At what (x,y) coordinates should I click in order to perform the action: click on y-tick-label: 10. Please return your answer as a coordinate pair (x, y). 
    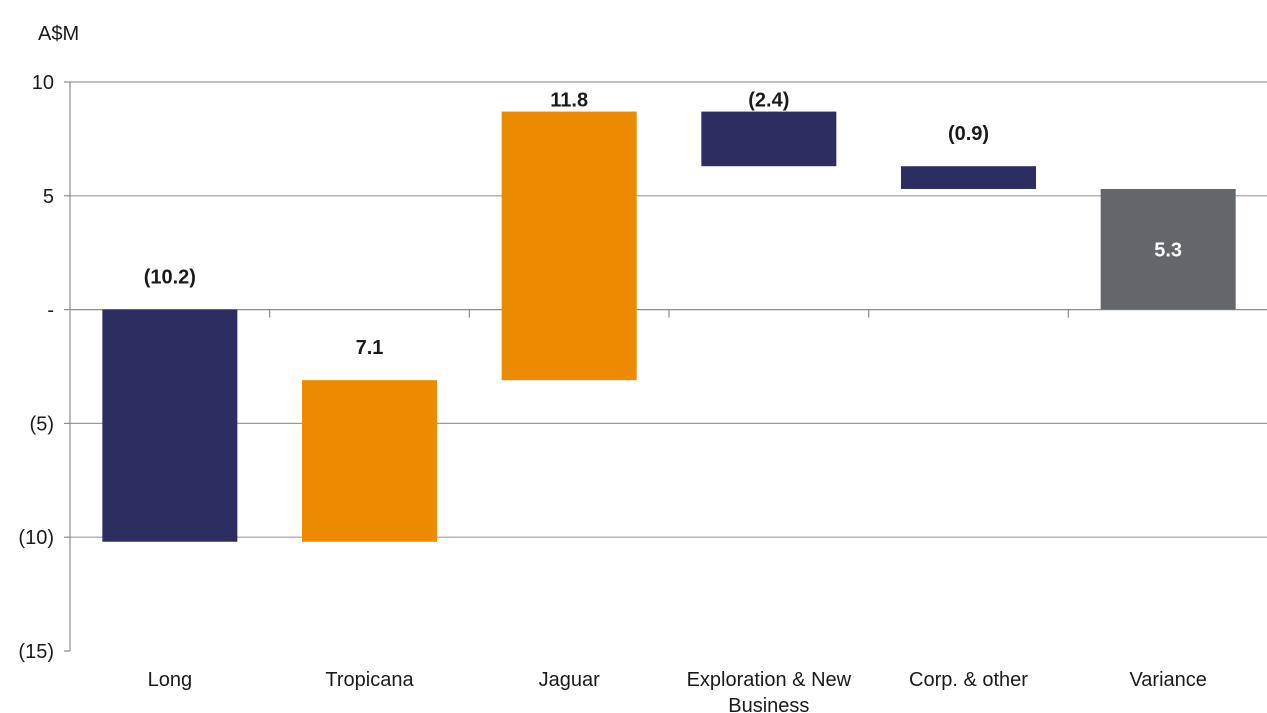
    Looking at the image, I should click on (43, 83).